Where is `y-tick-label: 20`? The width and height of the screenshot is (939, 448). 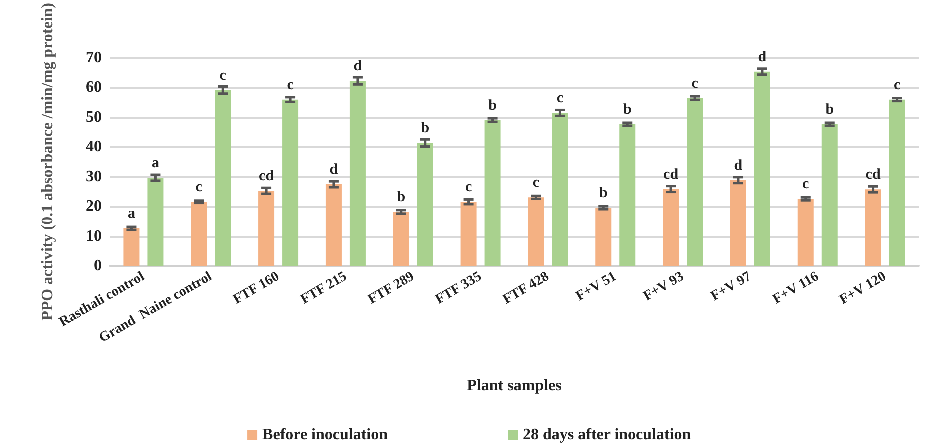
y-tick-label: 20 is located at coordinates (94, 207).